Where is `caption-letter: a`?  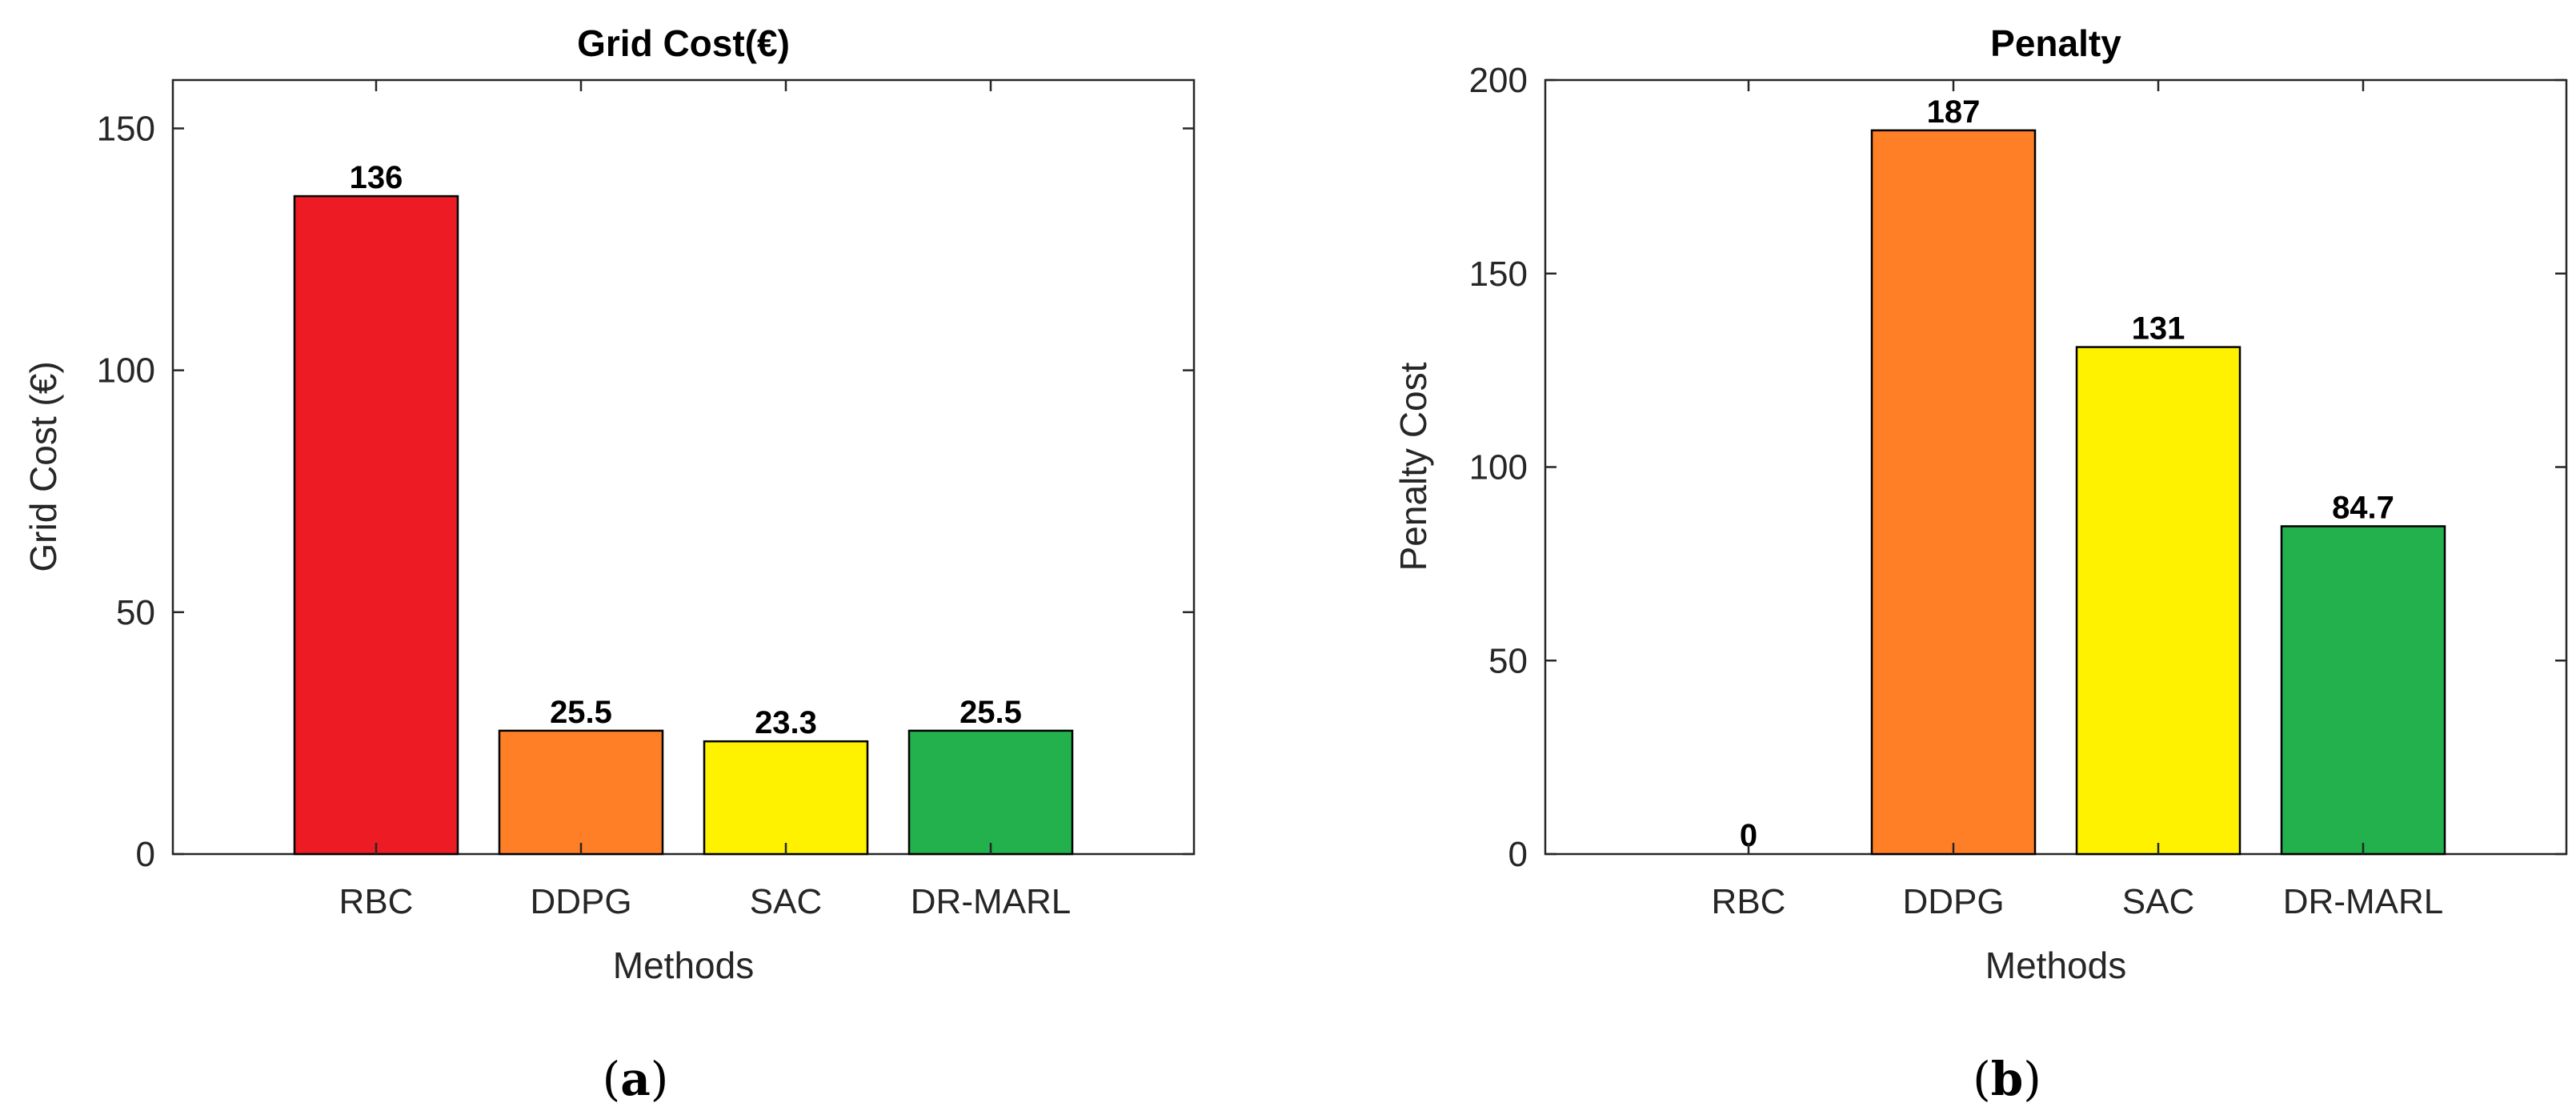 caption-letter: a is located at coordinates (635, 1079).